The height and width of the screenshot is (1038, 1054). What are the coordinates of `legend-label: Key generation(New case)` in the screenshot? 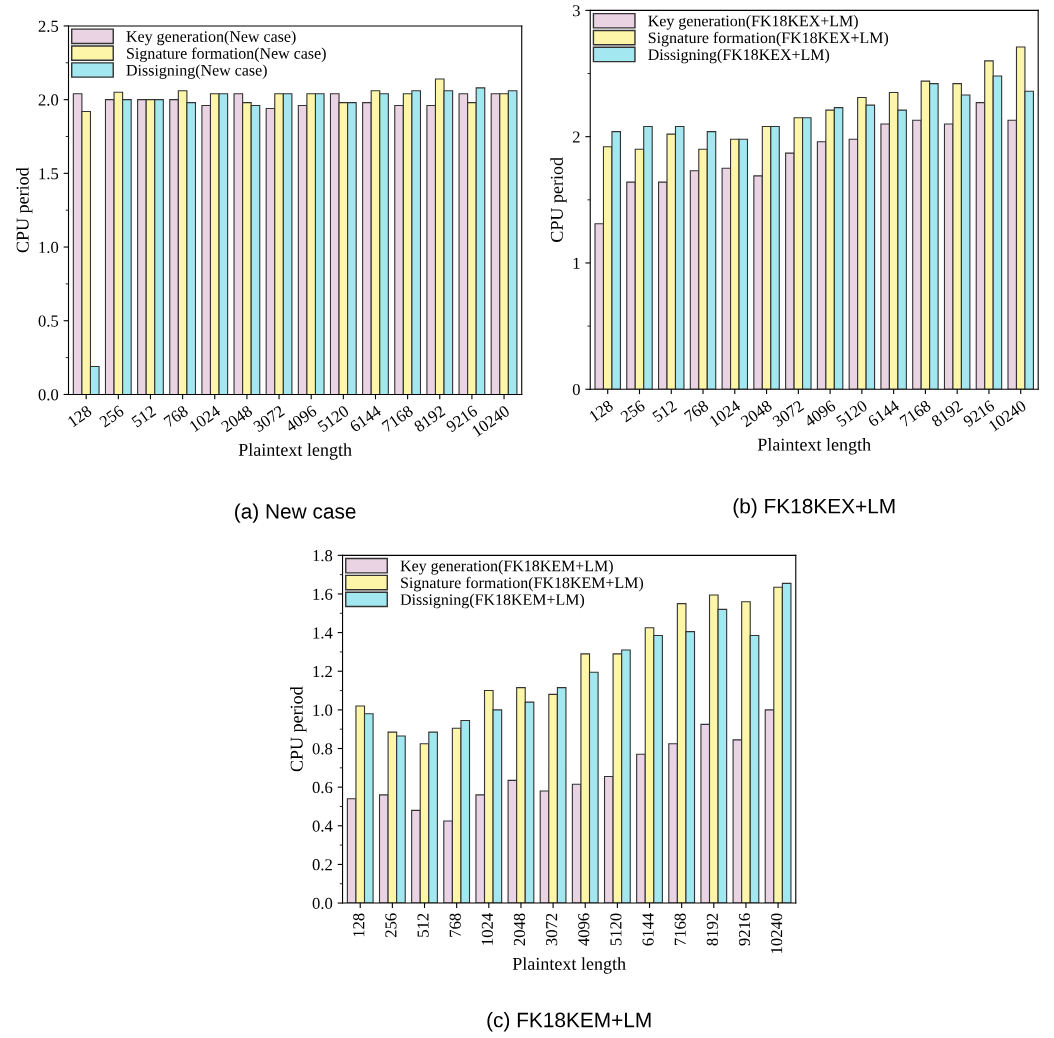 It's located at (211, 38).